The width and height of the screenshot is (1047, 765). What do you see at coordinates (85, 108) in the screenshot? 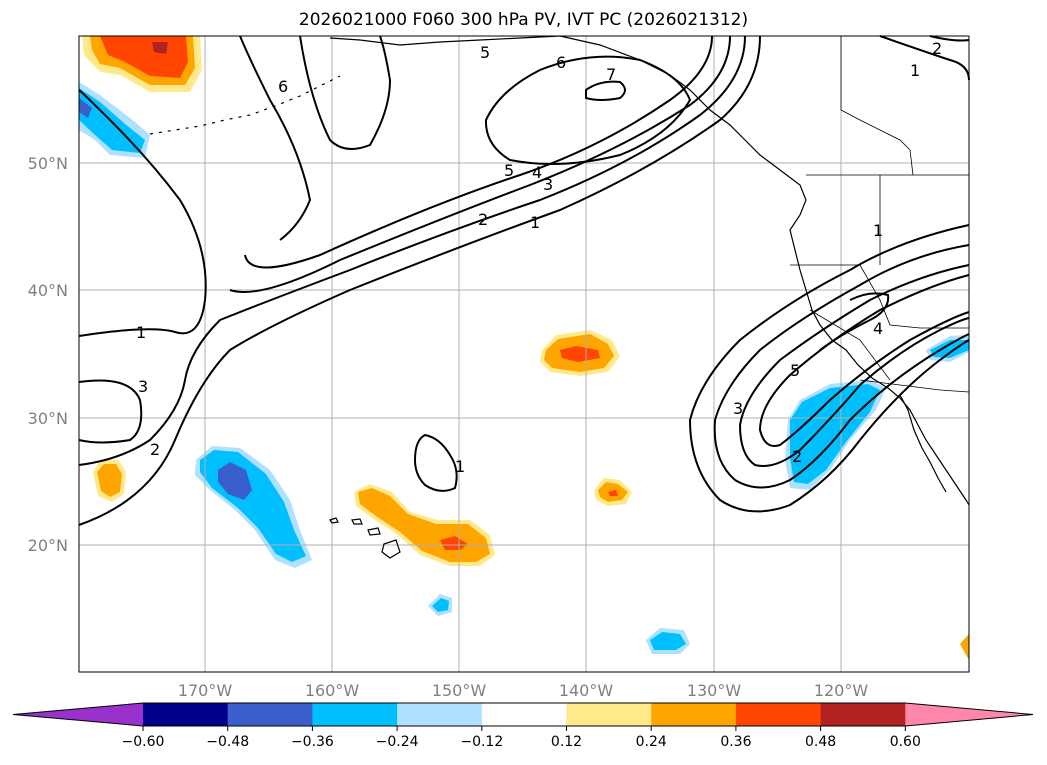
I see `anomaly-negative-w-peak` at bounding box center [85, 108].